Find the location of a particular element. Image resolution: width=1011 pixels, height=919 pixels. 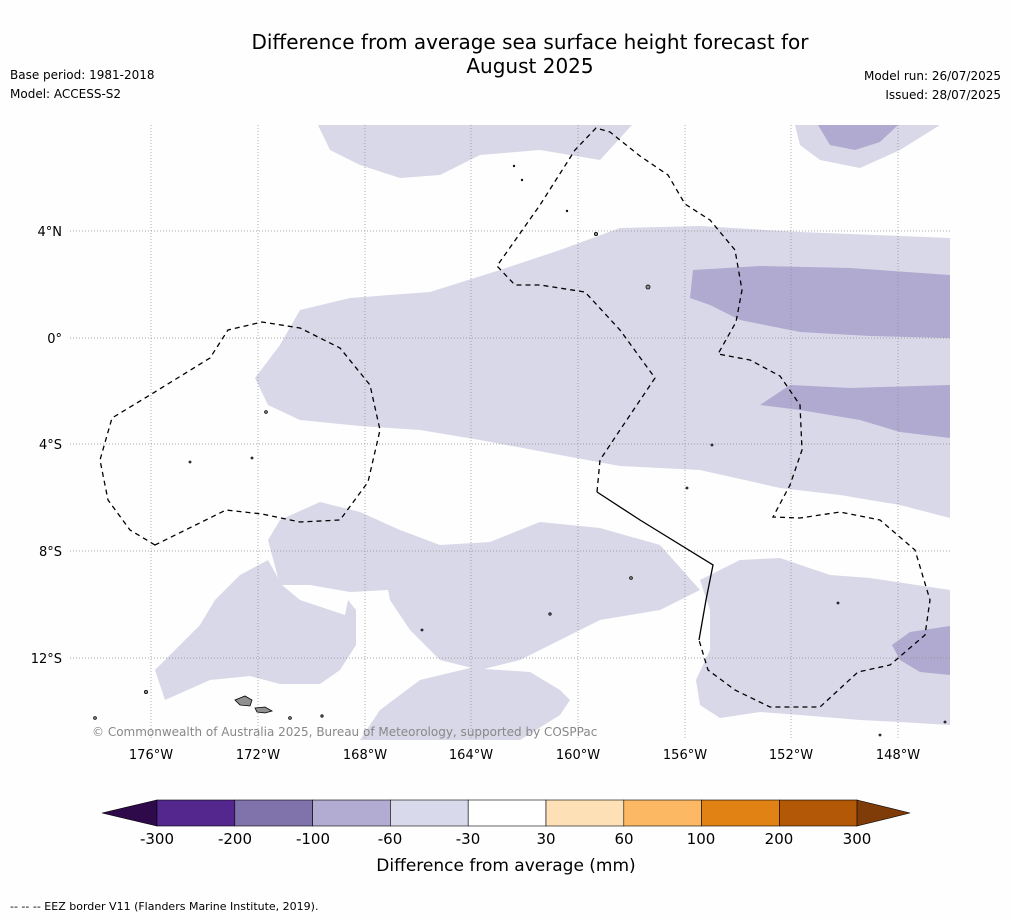

anomaly-core-east-lower is located at coordinates (855, 411).